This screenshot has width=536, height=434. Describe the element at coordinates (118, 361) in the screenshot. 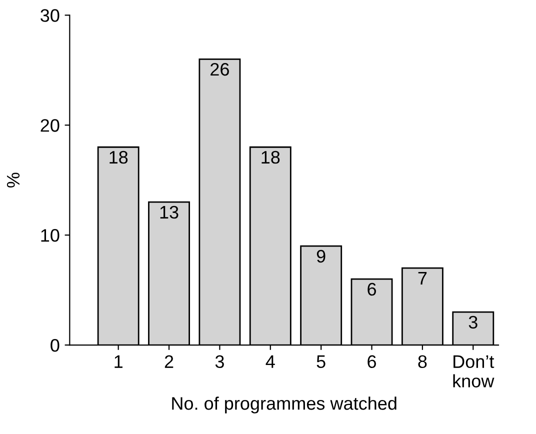

I see `x-tick-label: 1` at that location.